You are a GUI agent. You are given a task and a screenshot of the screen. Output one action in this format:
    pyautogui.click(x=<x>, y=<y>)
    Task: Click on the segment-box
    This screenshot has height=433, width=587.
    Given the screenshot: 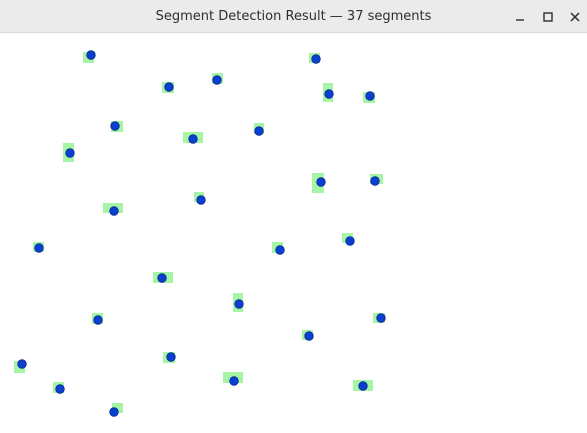 What is the action you would take?
    pyautogui.click(x=117, y=408)
    